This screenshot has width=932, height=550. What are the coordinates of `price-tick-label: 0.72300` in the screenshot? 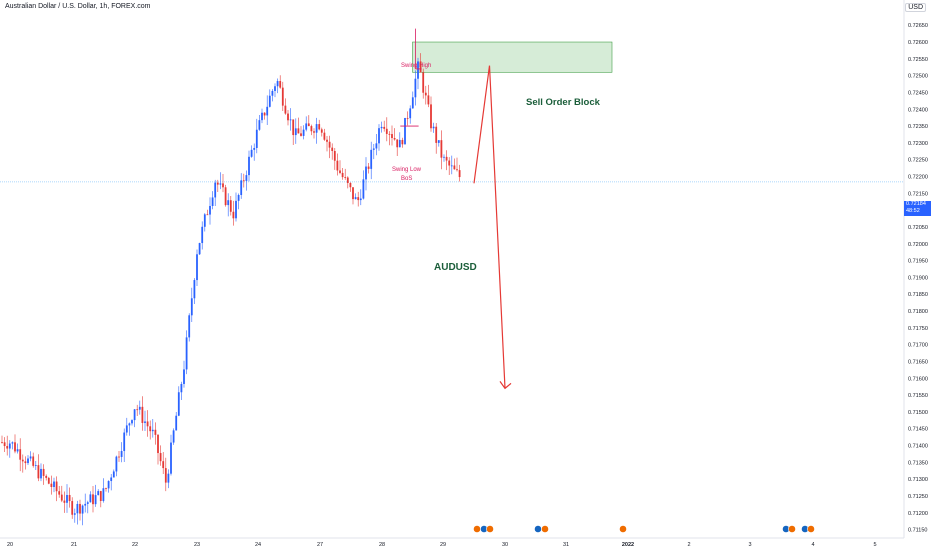 It's located at (918, 144).